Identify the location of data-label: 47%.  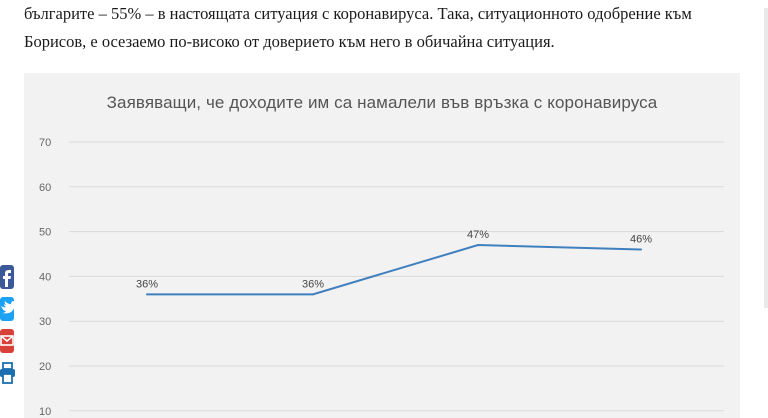
(478, 235).